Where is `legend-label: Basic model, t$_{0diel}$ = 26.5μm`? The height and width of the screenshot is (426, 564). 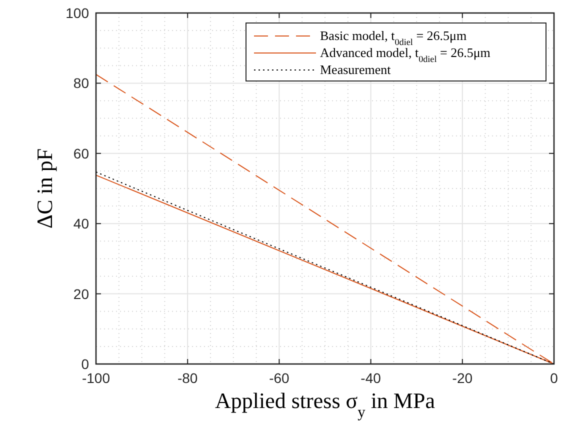
legend-label: Basic model, t$_{0diel}$ = 26.5μm is located at coordinates (393, 37).